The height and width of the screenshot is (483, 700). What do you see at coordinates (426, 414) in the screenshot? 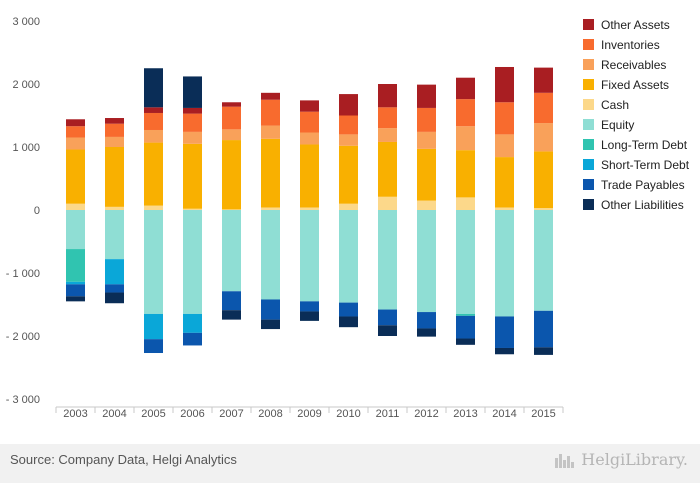
I see `x-tick-label: 2012` at bounding box center [426, 414].